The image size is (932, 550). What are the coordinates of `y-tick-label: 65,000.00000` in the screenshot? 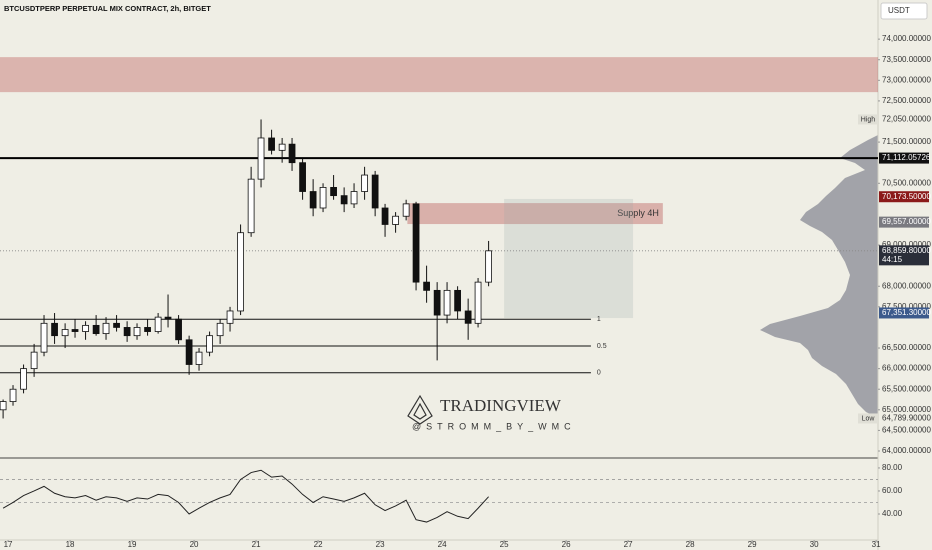 It's located at (906, 409).